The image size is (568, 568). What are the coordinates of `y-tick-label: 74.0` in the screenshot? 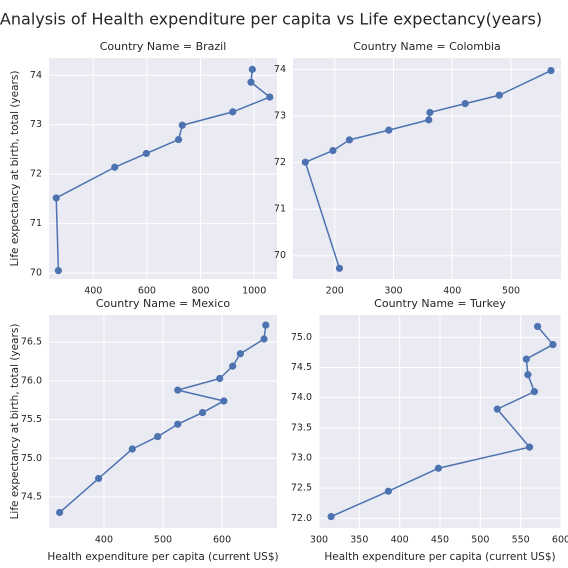 It's located at (301, 397).